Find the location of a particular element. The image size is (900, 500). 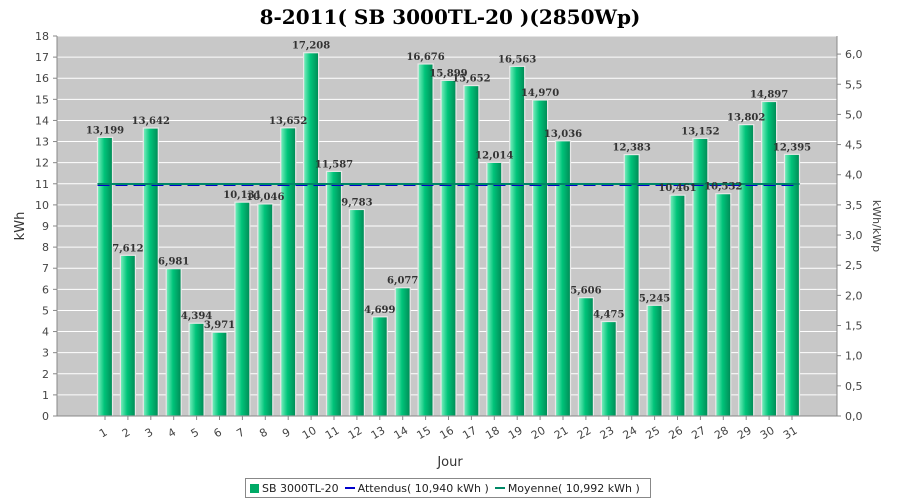

data-label: 13,642 is located at coordinates (151, 121).